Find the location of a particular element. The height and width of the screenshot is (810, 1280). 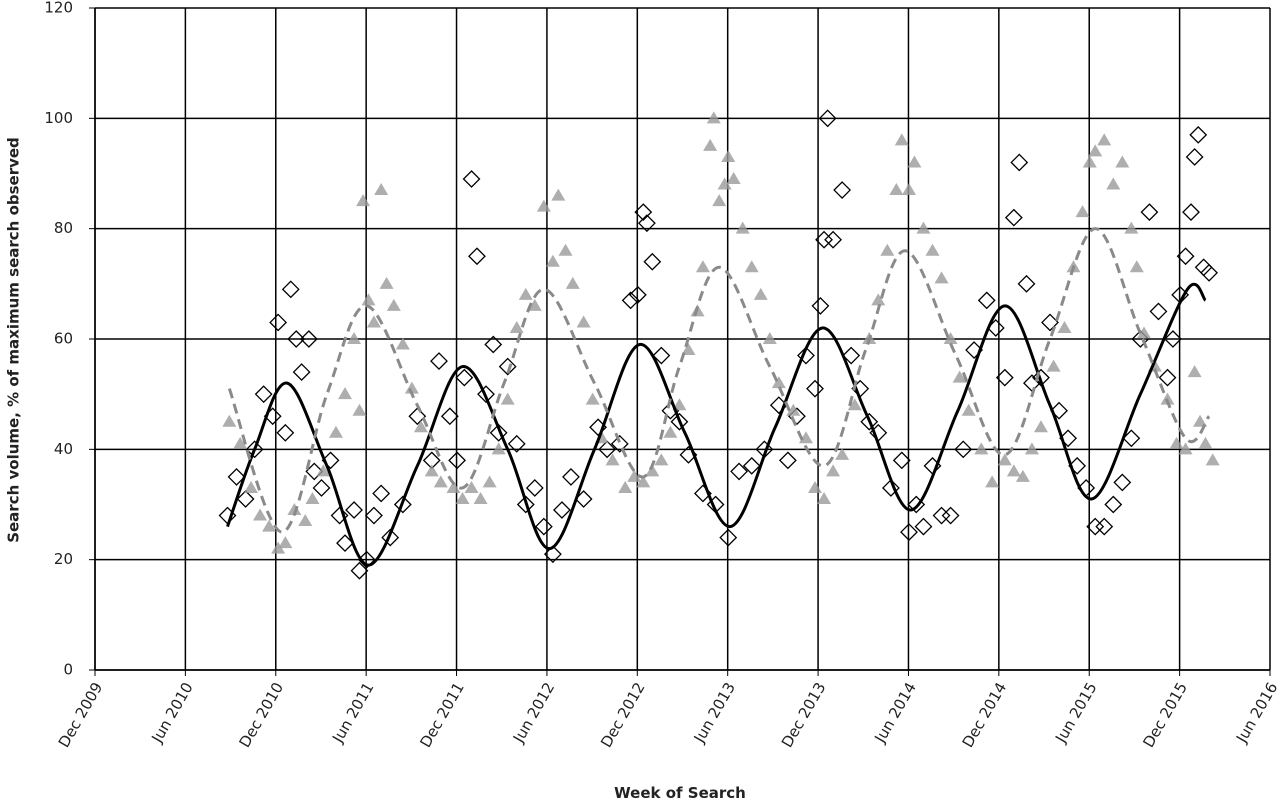

x-tick-label: Dec 2009 is located at coordinates (81, 714).